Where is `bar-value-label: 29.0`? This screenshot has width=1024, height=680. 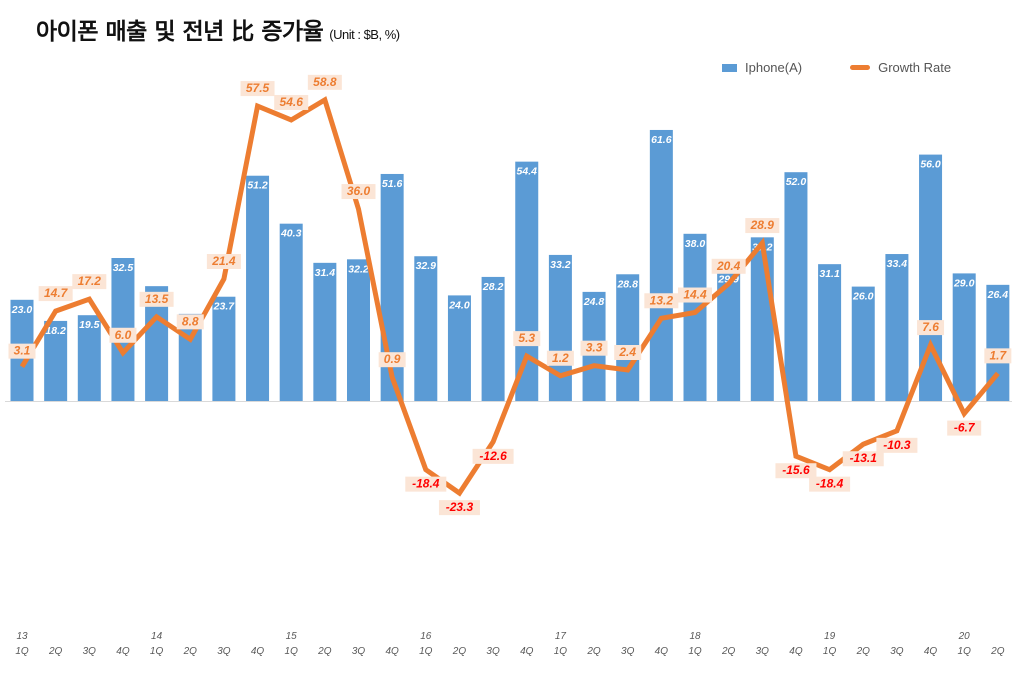
bar-value-label: 29.0 is located at coordinates (964, 283).